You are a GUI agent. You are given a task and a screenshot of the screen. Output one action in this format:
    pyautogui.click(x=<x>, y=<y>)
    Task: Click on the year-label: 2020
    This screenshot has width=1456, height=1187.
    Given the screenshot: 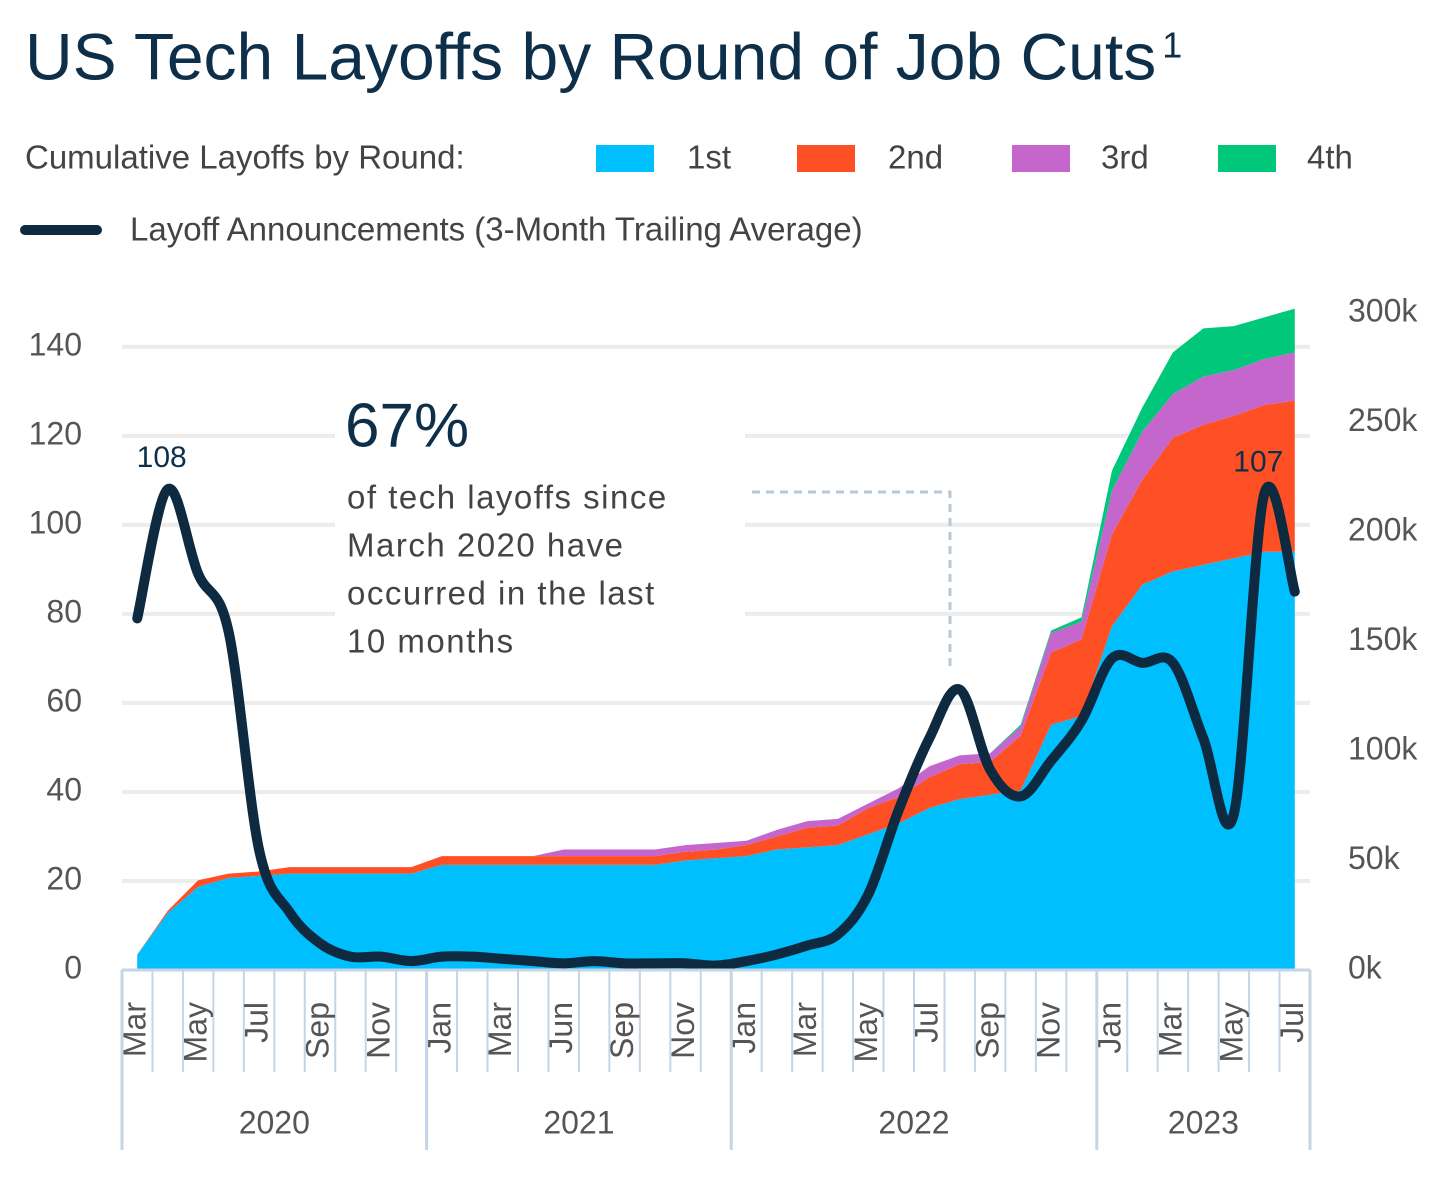 What is the action you would take?
    pyautogui.click(x=274, y=1122)
    